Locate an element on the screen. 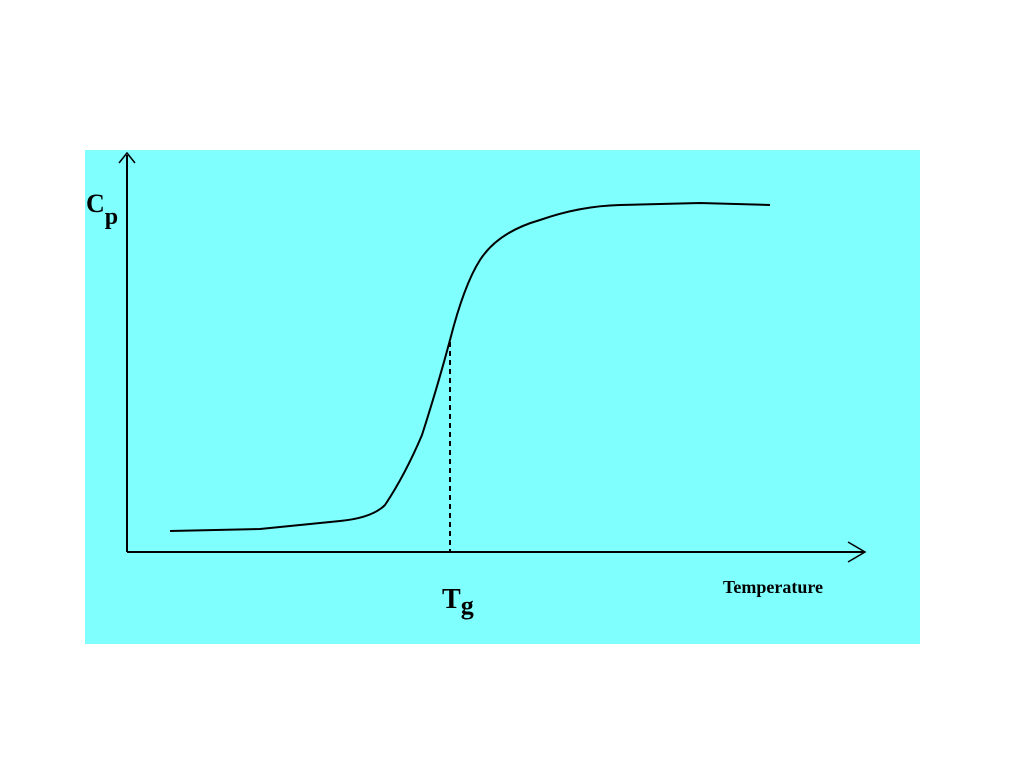  x-axis-label: Temperature is located at coordinates (773, 587).